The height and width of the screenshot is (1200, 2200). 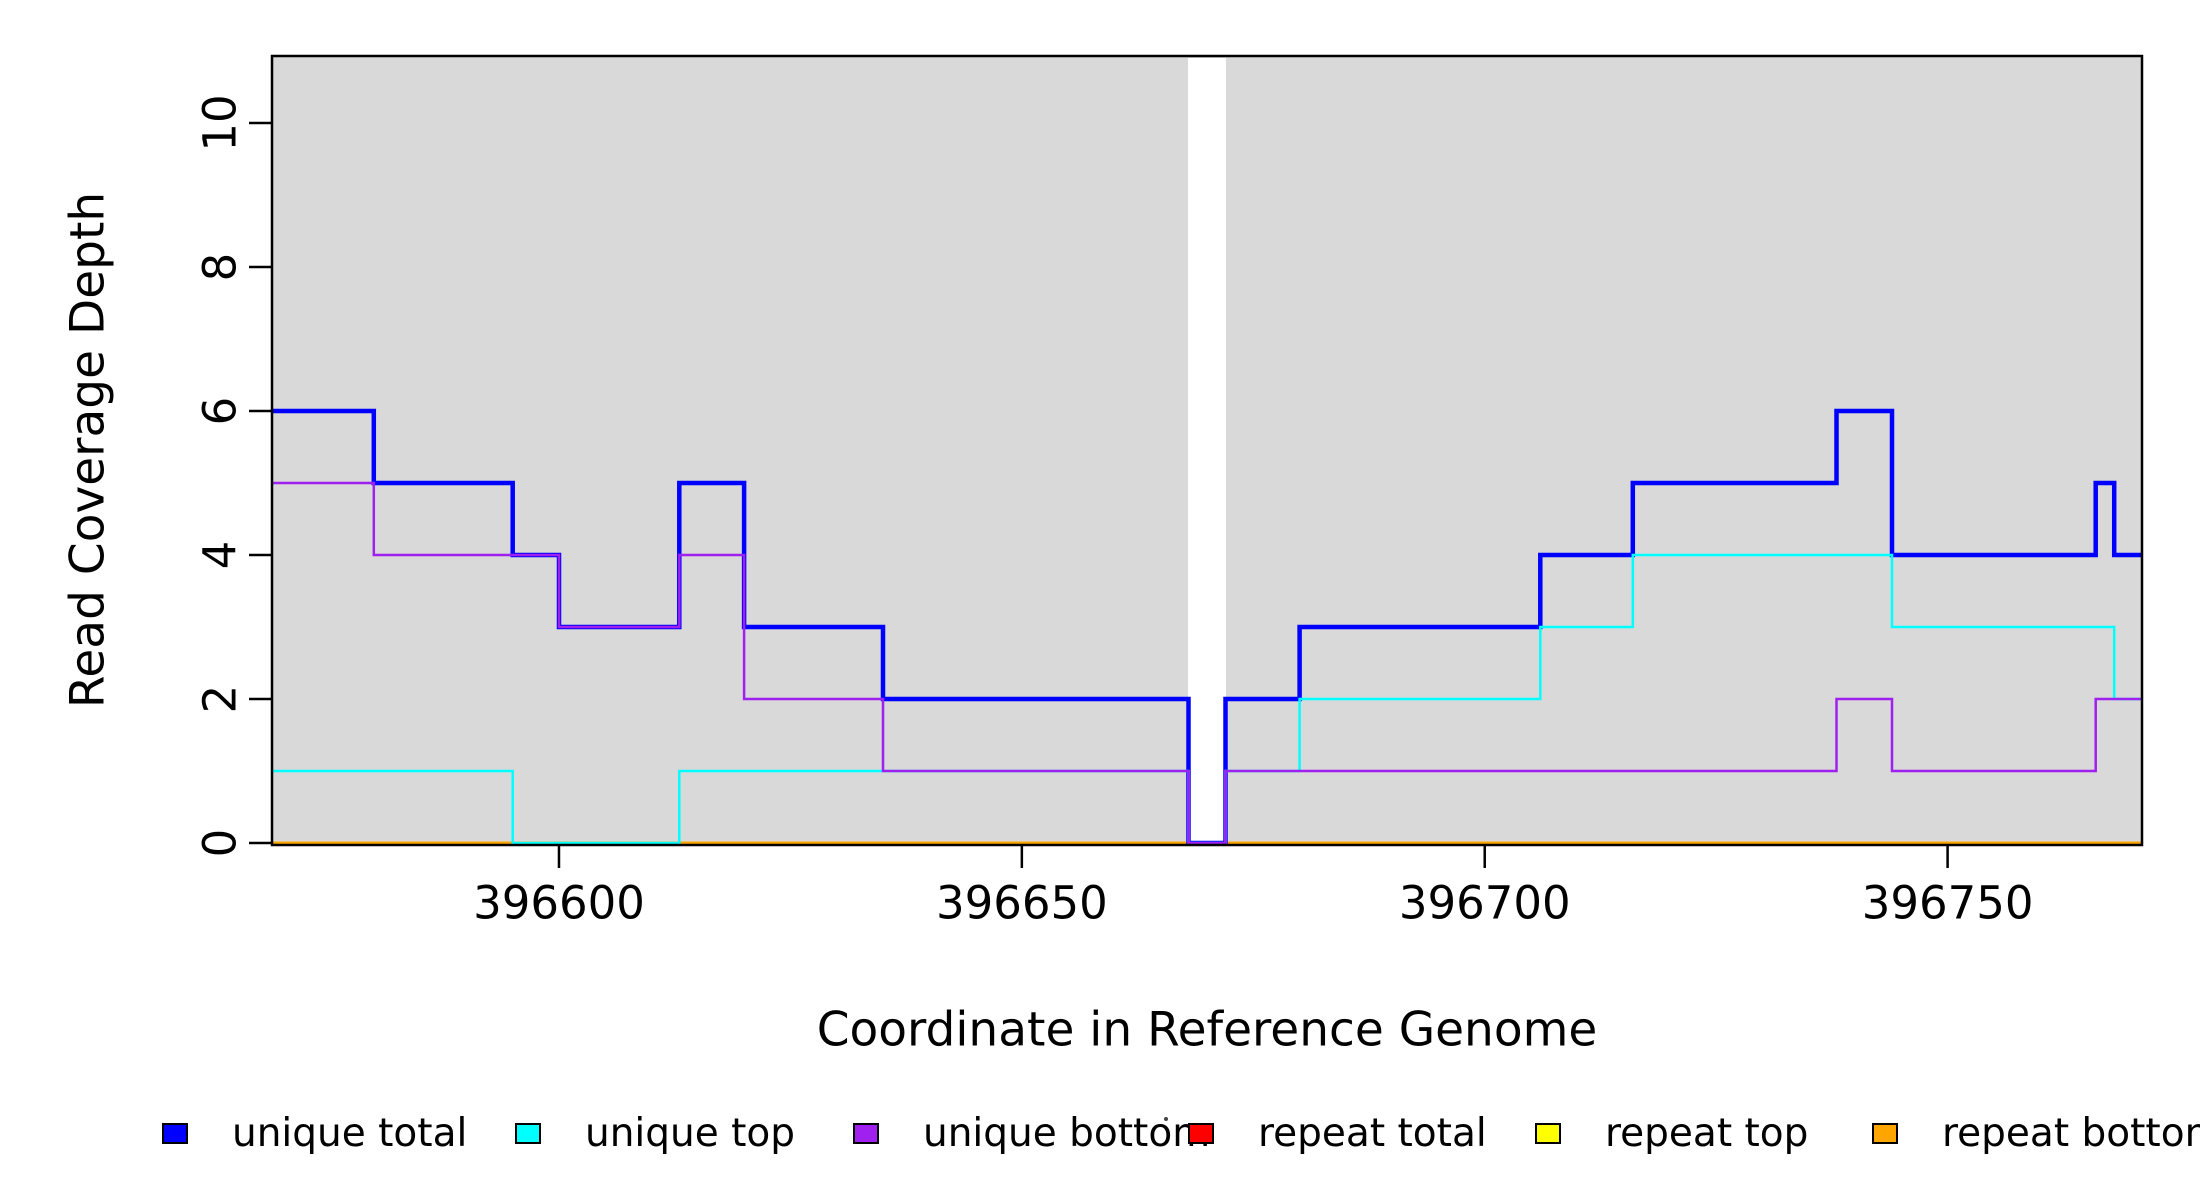 What do you see at coordinates (220, 555) in the screenshot?
I see `y-tick-label: 4` at bounding box center [220, 555].